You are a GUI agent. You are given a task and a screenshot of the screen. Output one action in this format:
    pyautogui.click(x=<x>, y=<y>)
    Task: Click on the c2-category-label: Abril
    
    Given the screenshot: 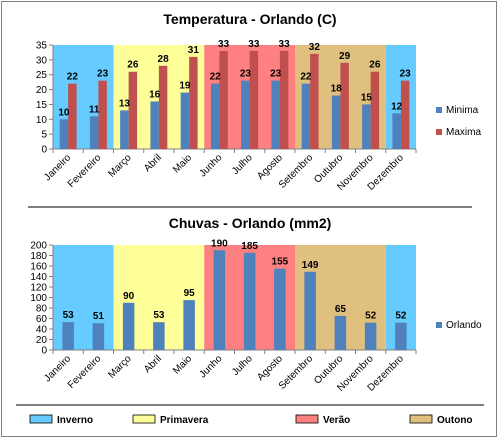 What is the action you would take?
    pyautogui.click(x=153, y=364)
    